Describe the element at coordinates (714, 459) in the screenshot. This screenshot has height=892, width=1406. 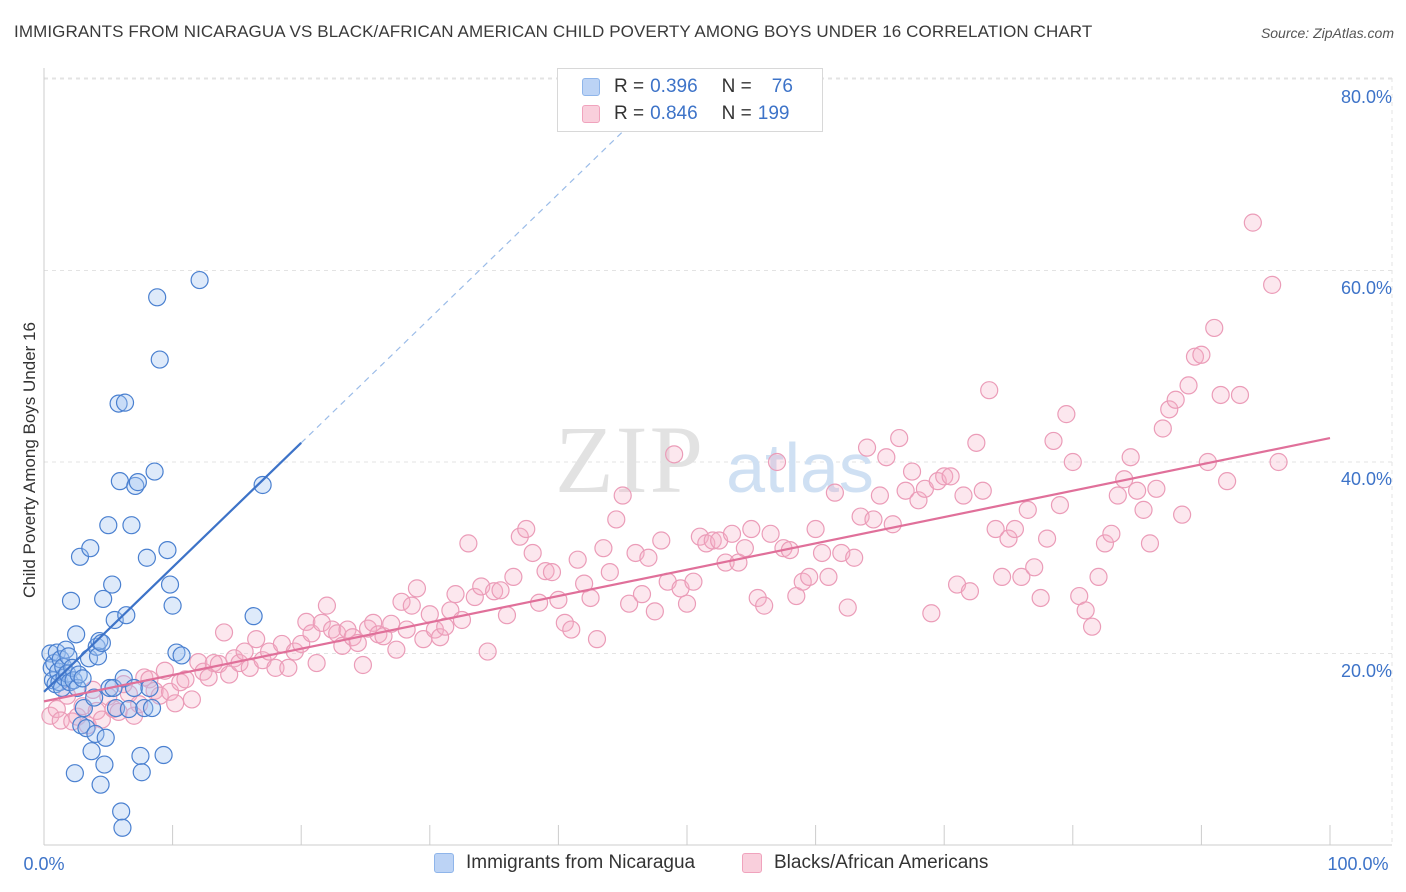
I see `watermark: ZIP atlas` at that location.